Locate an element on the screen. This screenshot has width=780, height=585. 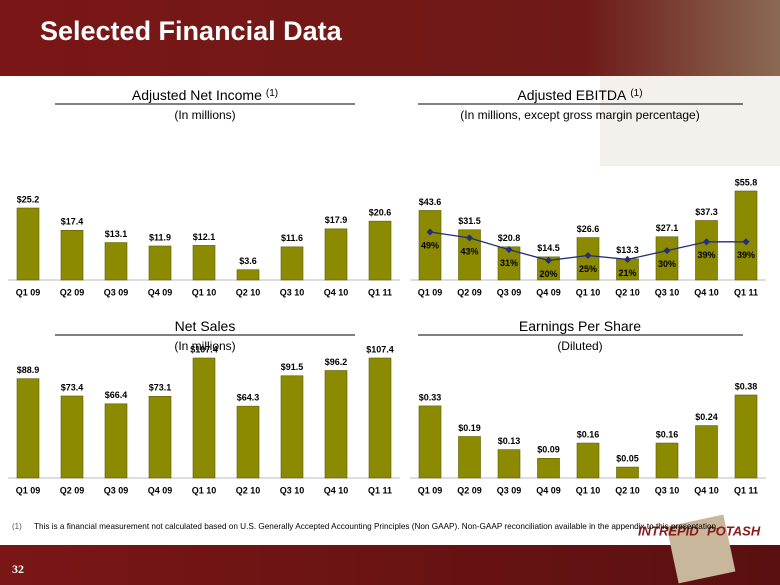
margin-label: 43% is located at coordinates (469, 251).